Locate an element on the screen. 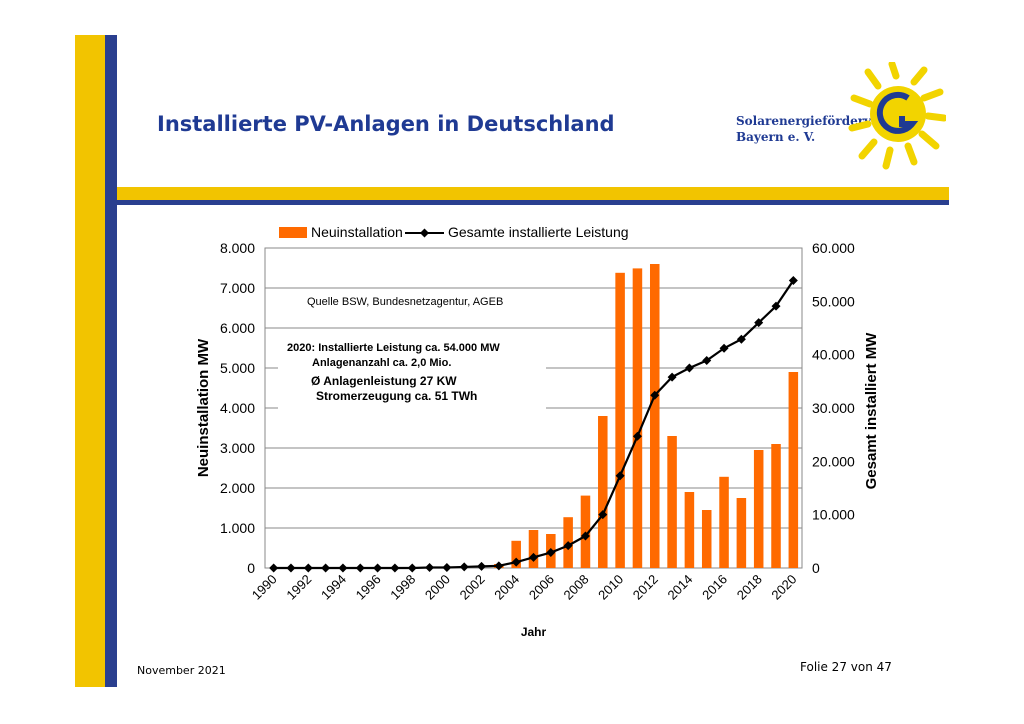 This screenshot has height=724, width=1024. slide-title: Installierte PV-Anlagen in Deutschland is located at coordinates (386, 124).